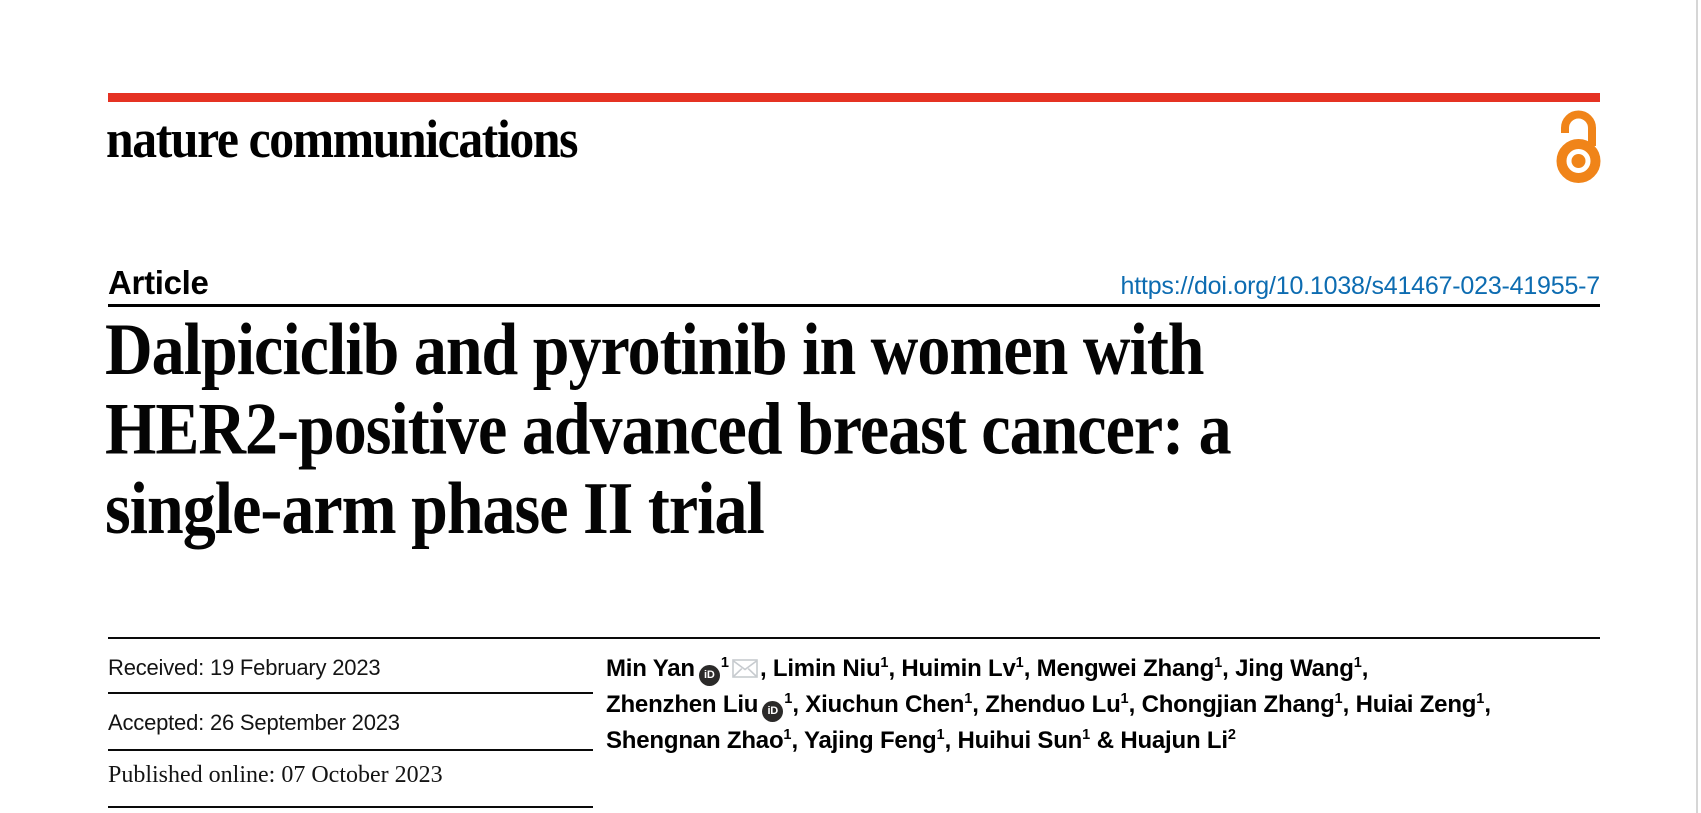  Describe the element at coordinates (745, 668) in the screenshot. I see `email-icon` at that location.